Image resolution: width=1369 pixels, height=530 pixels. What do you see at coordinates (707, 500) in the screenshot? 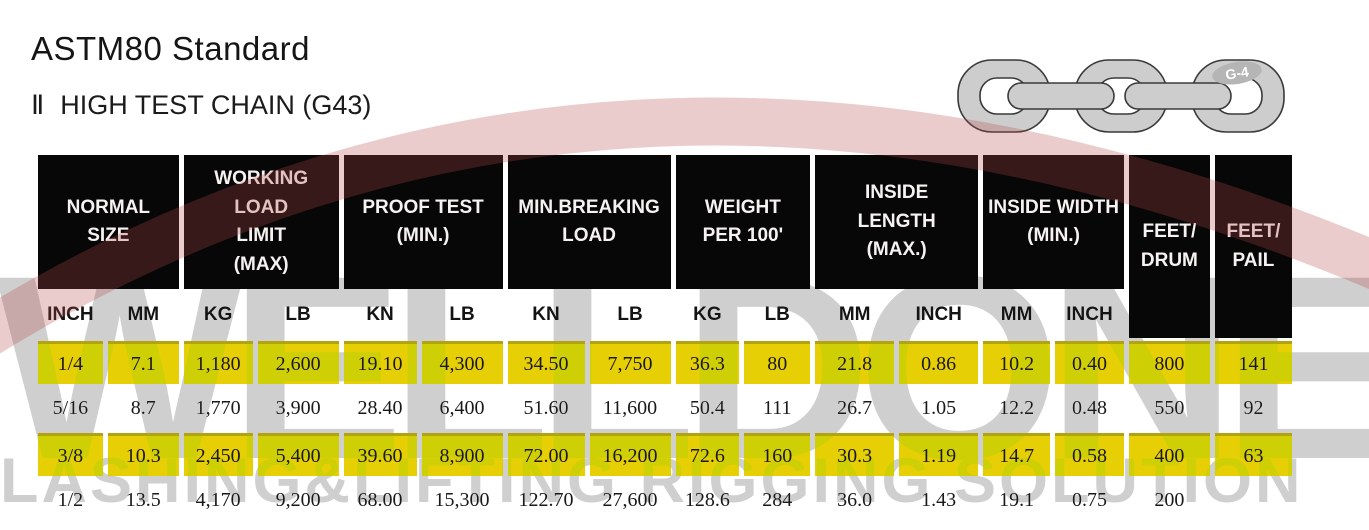
I see `spec-cell: 128.6` at bounding box center [707, 500].